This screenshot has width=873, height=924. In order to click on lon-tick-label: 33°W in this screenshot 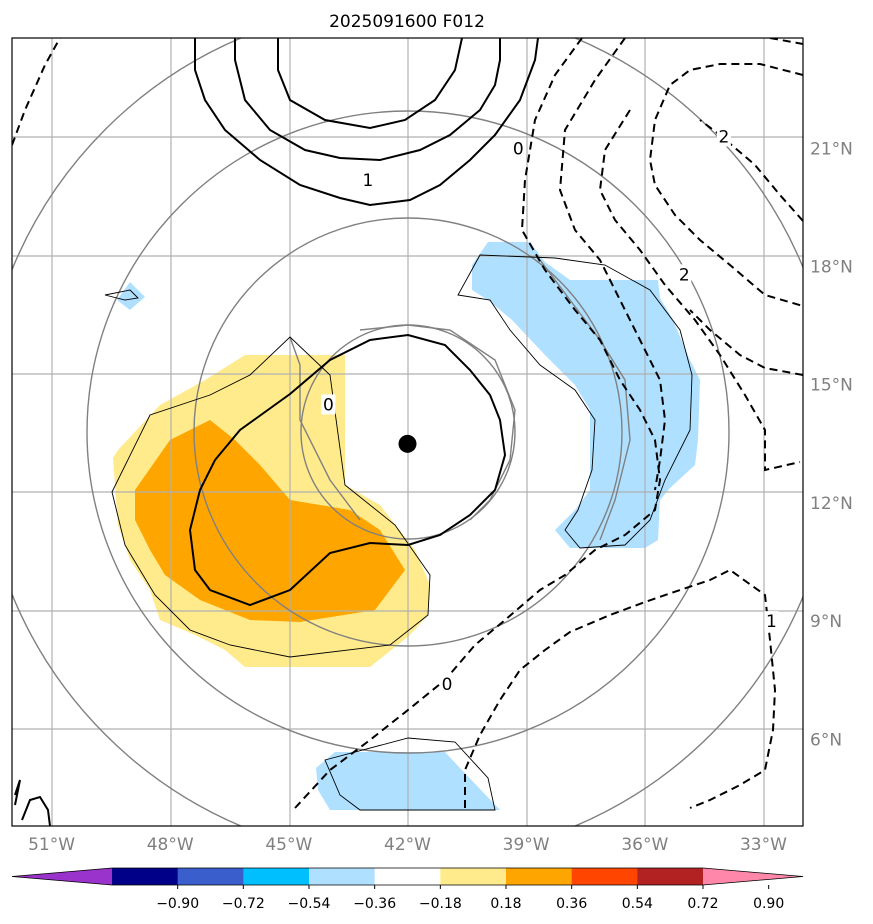, I will do `click(763, 845)`.